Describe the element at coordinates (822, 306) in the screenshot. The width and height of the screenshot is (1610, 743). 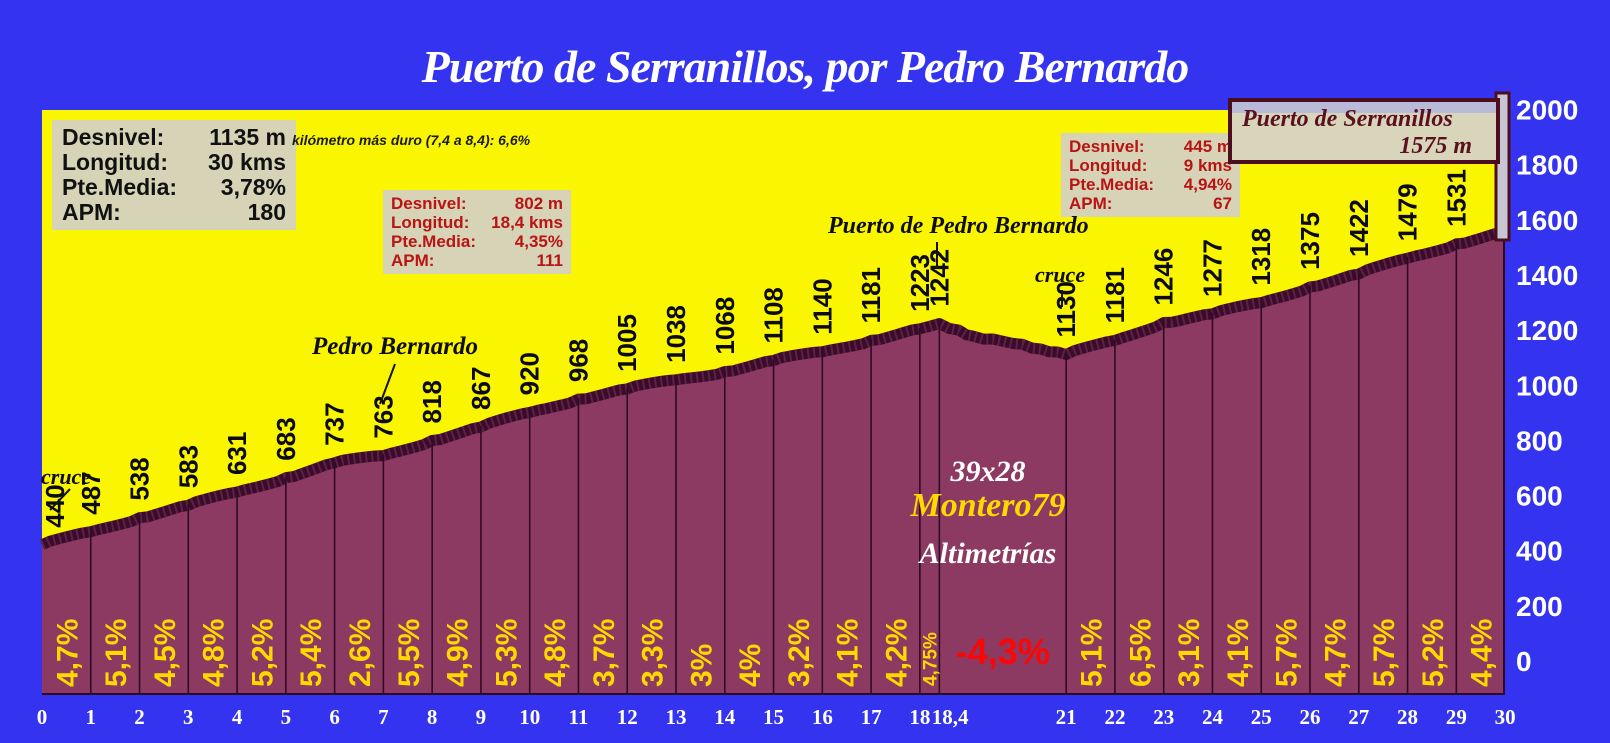
I see `elevation-label: 1140` at that location.